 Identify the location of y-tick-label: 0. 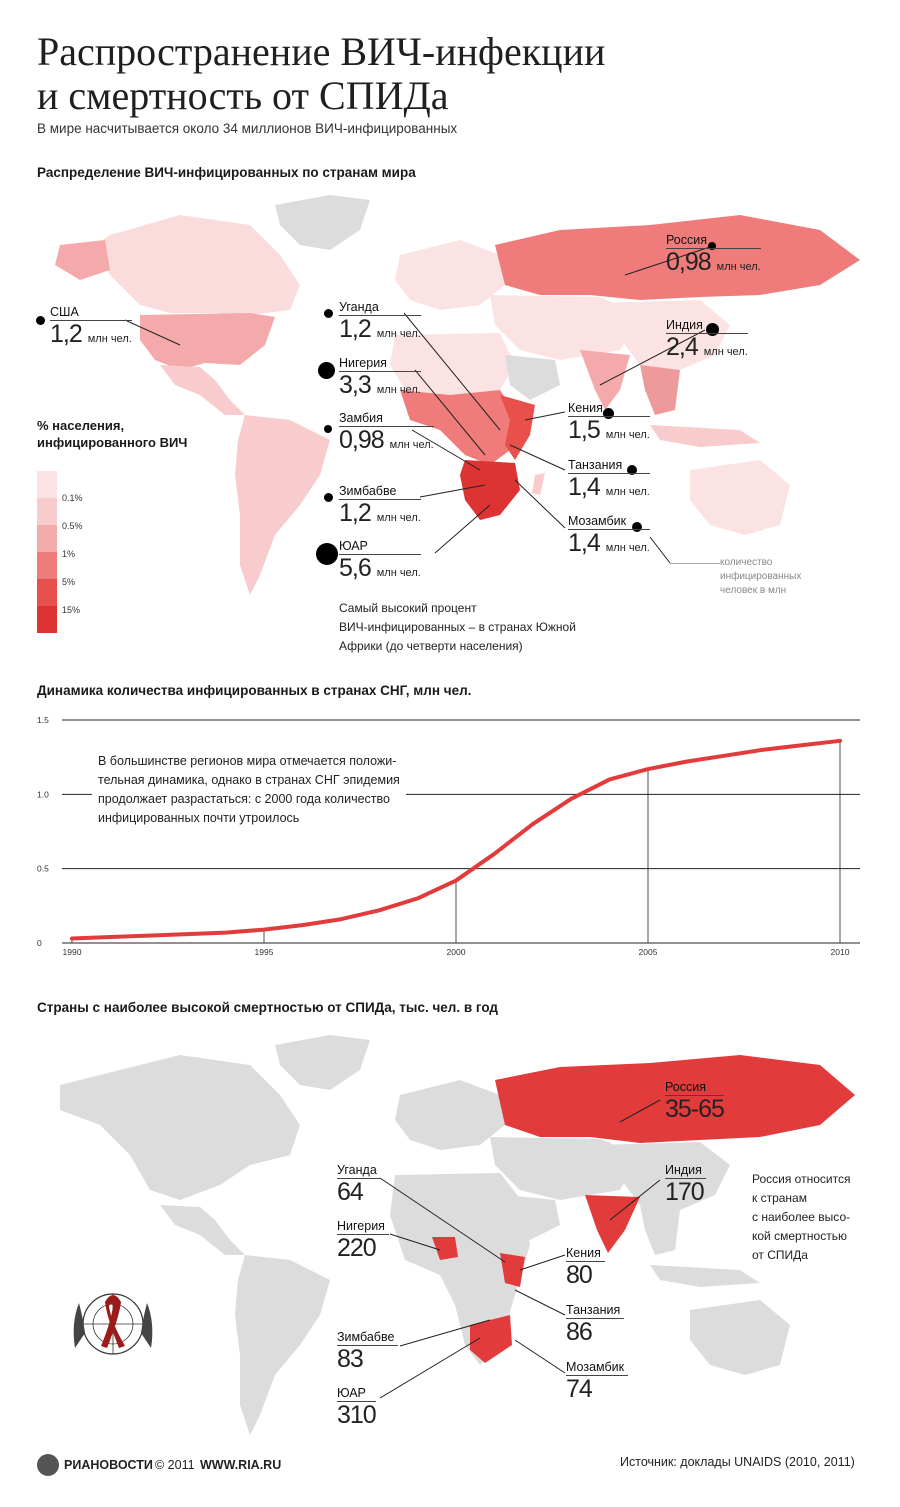
(39, 943).